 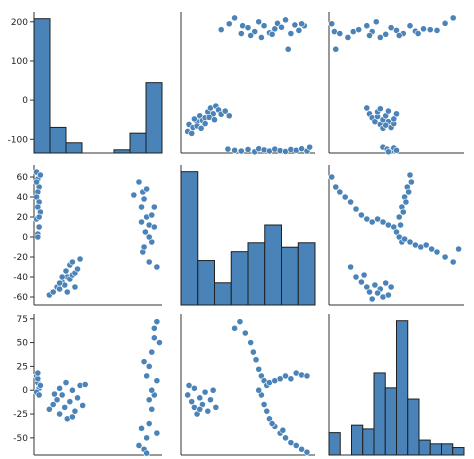 I want to click on panel-r1-c0: 60 40 20 0 -20 -40 -60, so click(x=87, y=235).